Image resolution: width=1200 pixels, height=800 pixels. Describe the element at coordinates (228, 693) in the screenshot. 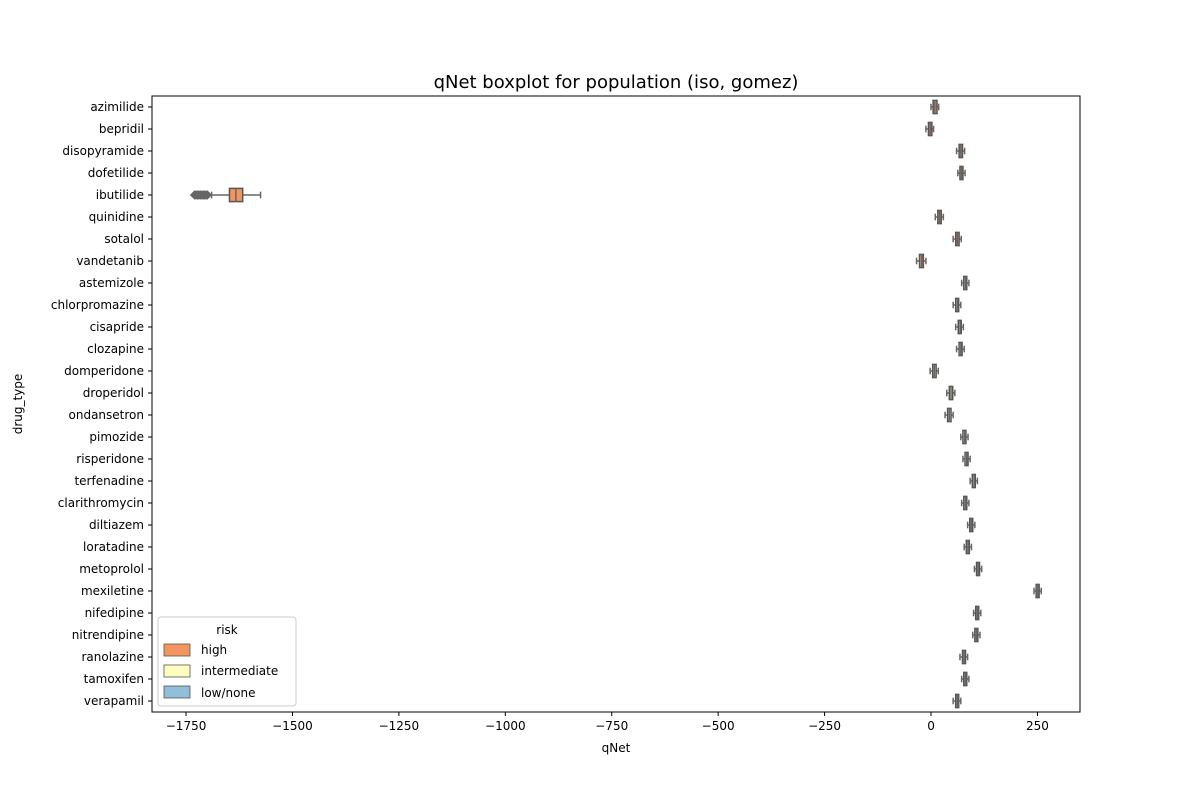

I see `legend-label-low-none: low/none` at that location.